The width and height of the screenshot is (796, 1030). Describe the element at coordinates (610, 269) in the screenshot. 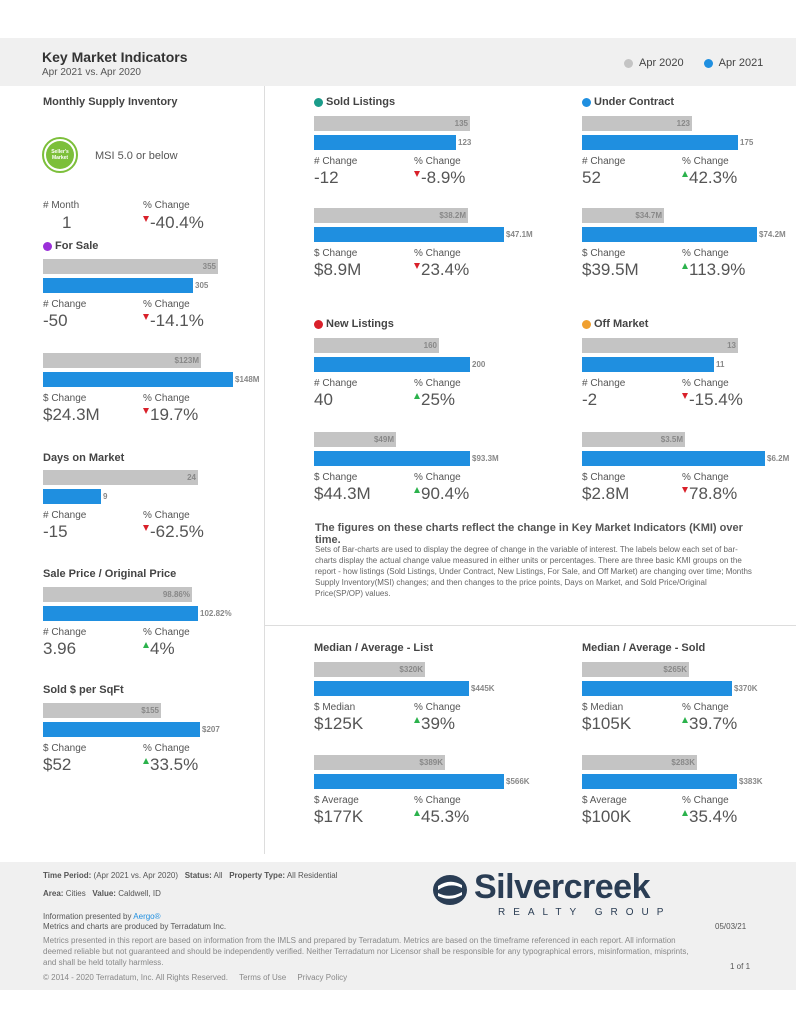

I see `under-contract-dollar-change-value: $39.5M` at that location.